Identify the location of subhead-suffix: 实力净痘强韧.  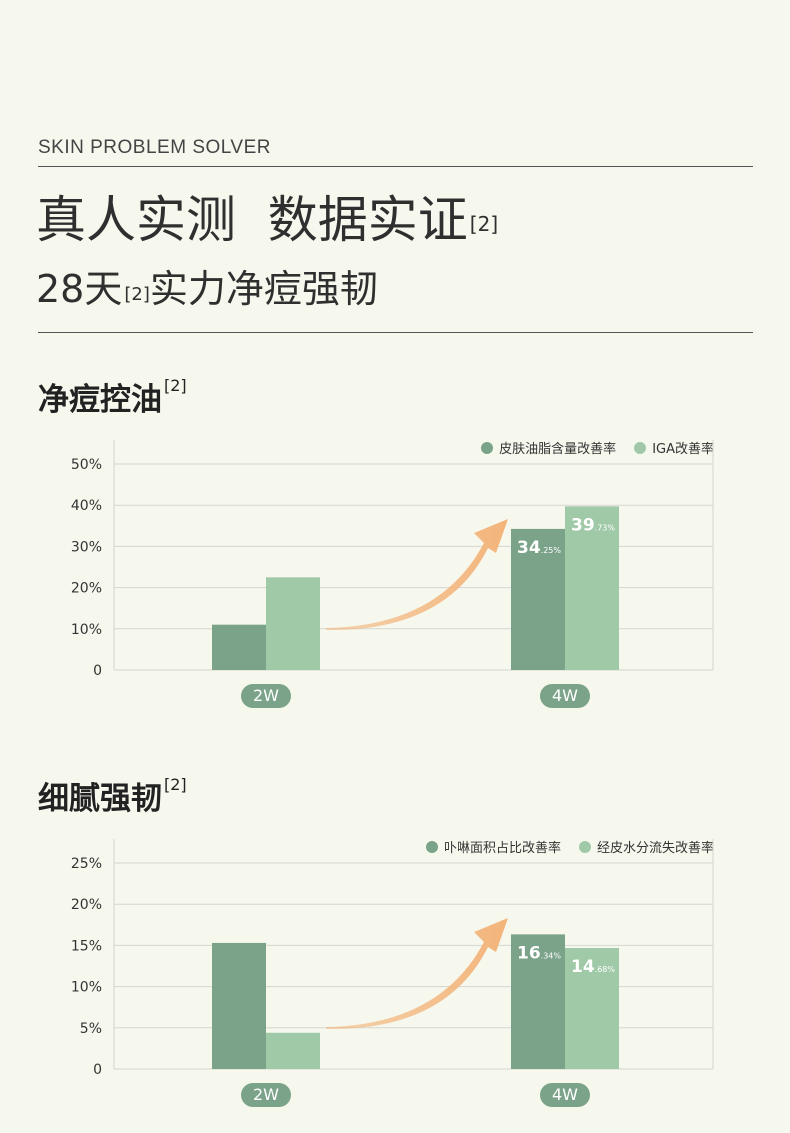
(263, 289).